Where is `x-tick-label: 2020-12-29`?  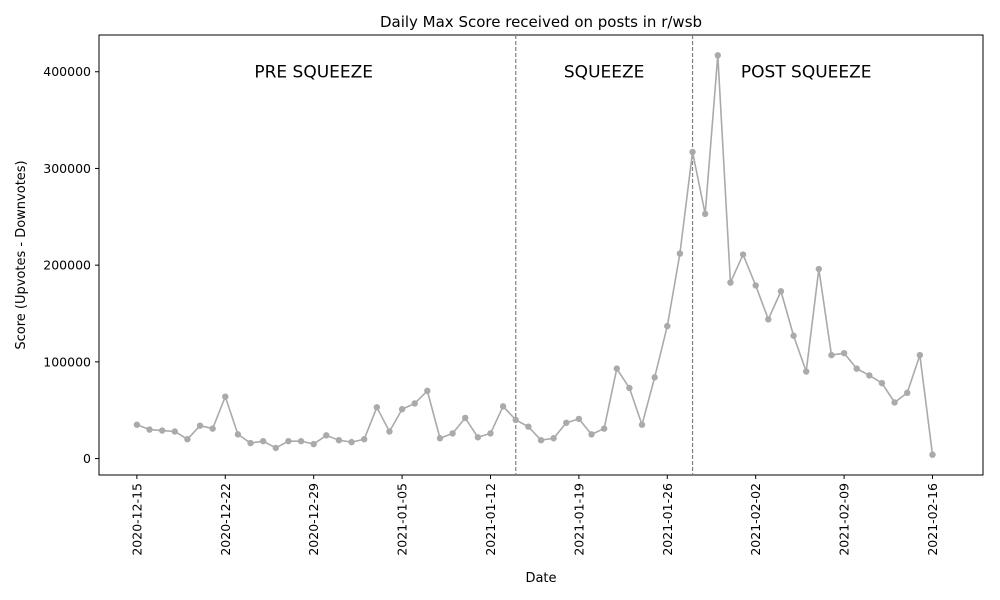 x-tick-label: 2020-12-29 is located at coordinates (313, 519).